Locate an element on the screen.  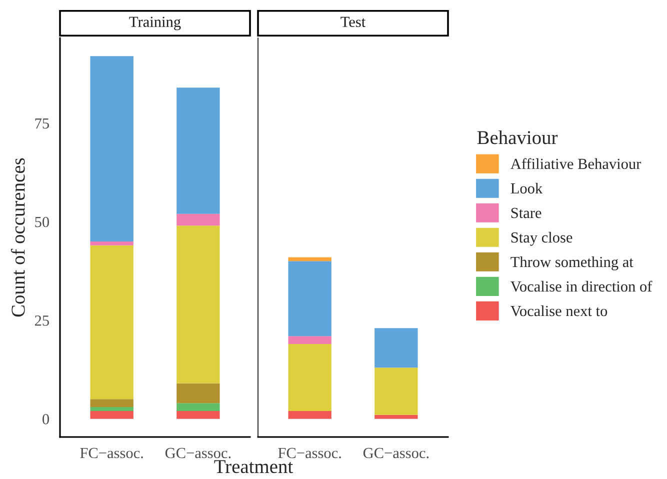
legend-label: Affiliative Behaviour is located at coordinates (576, 164).